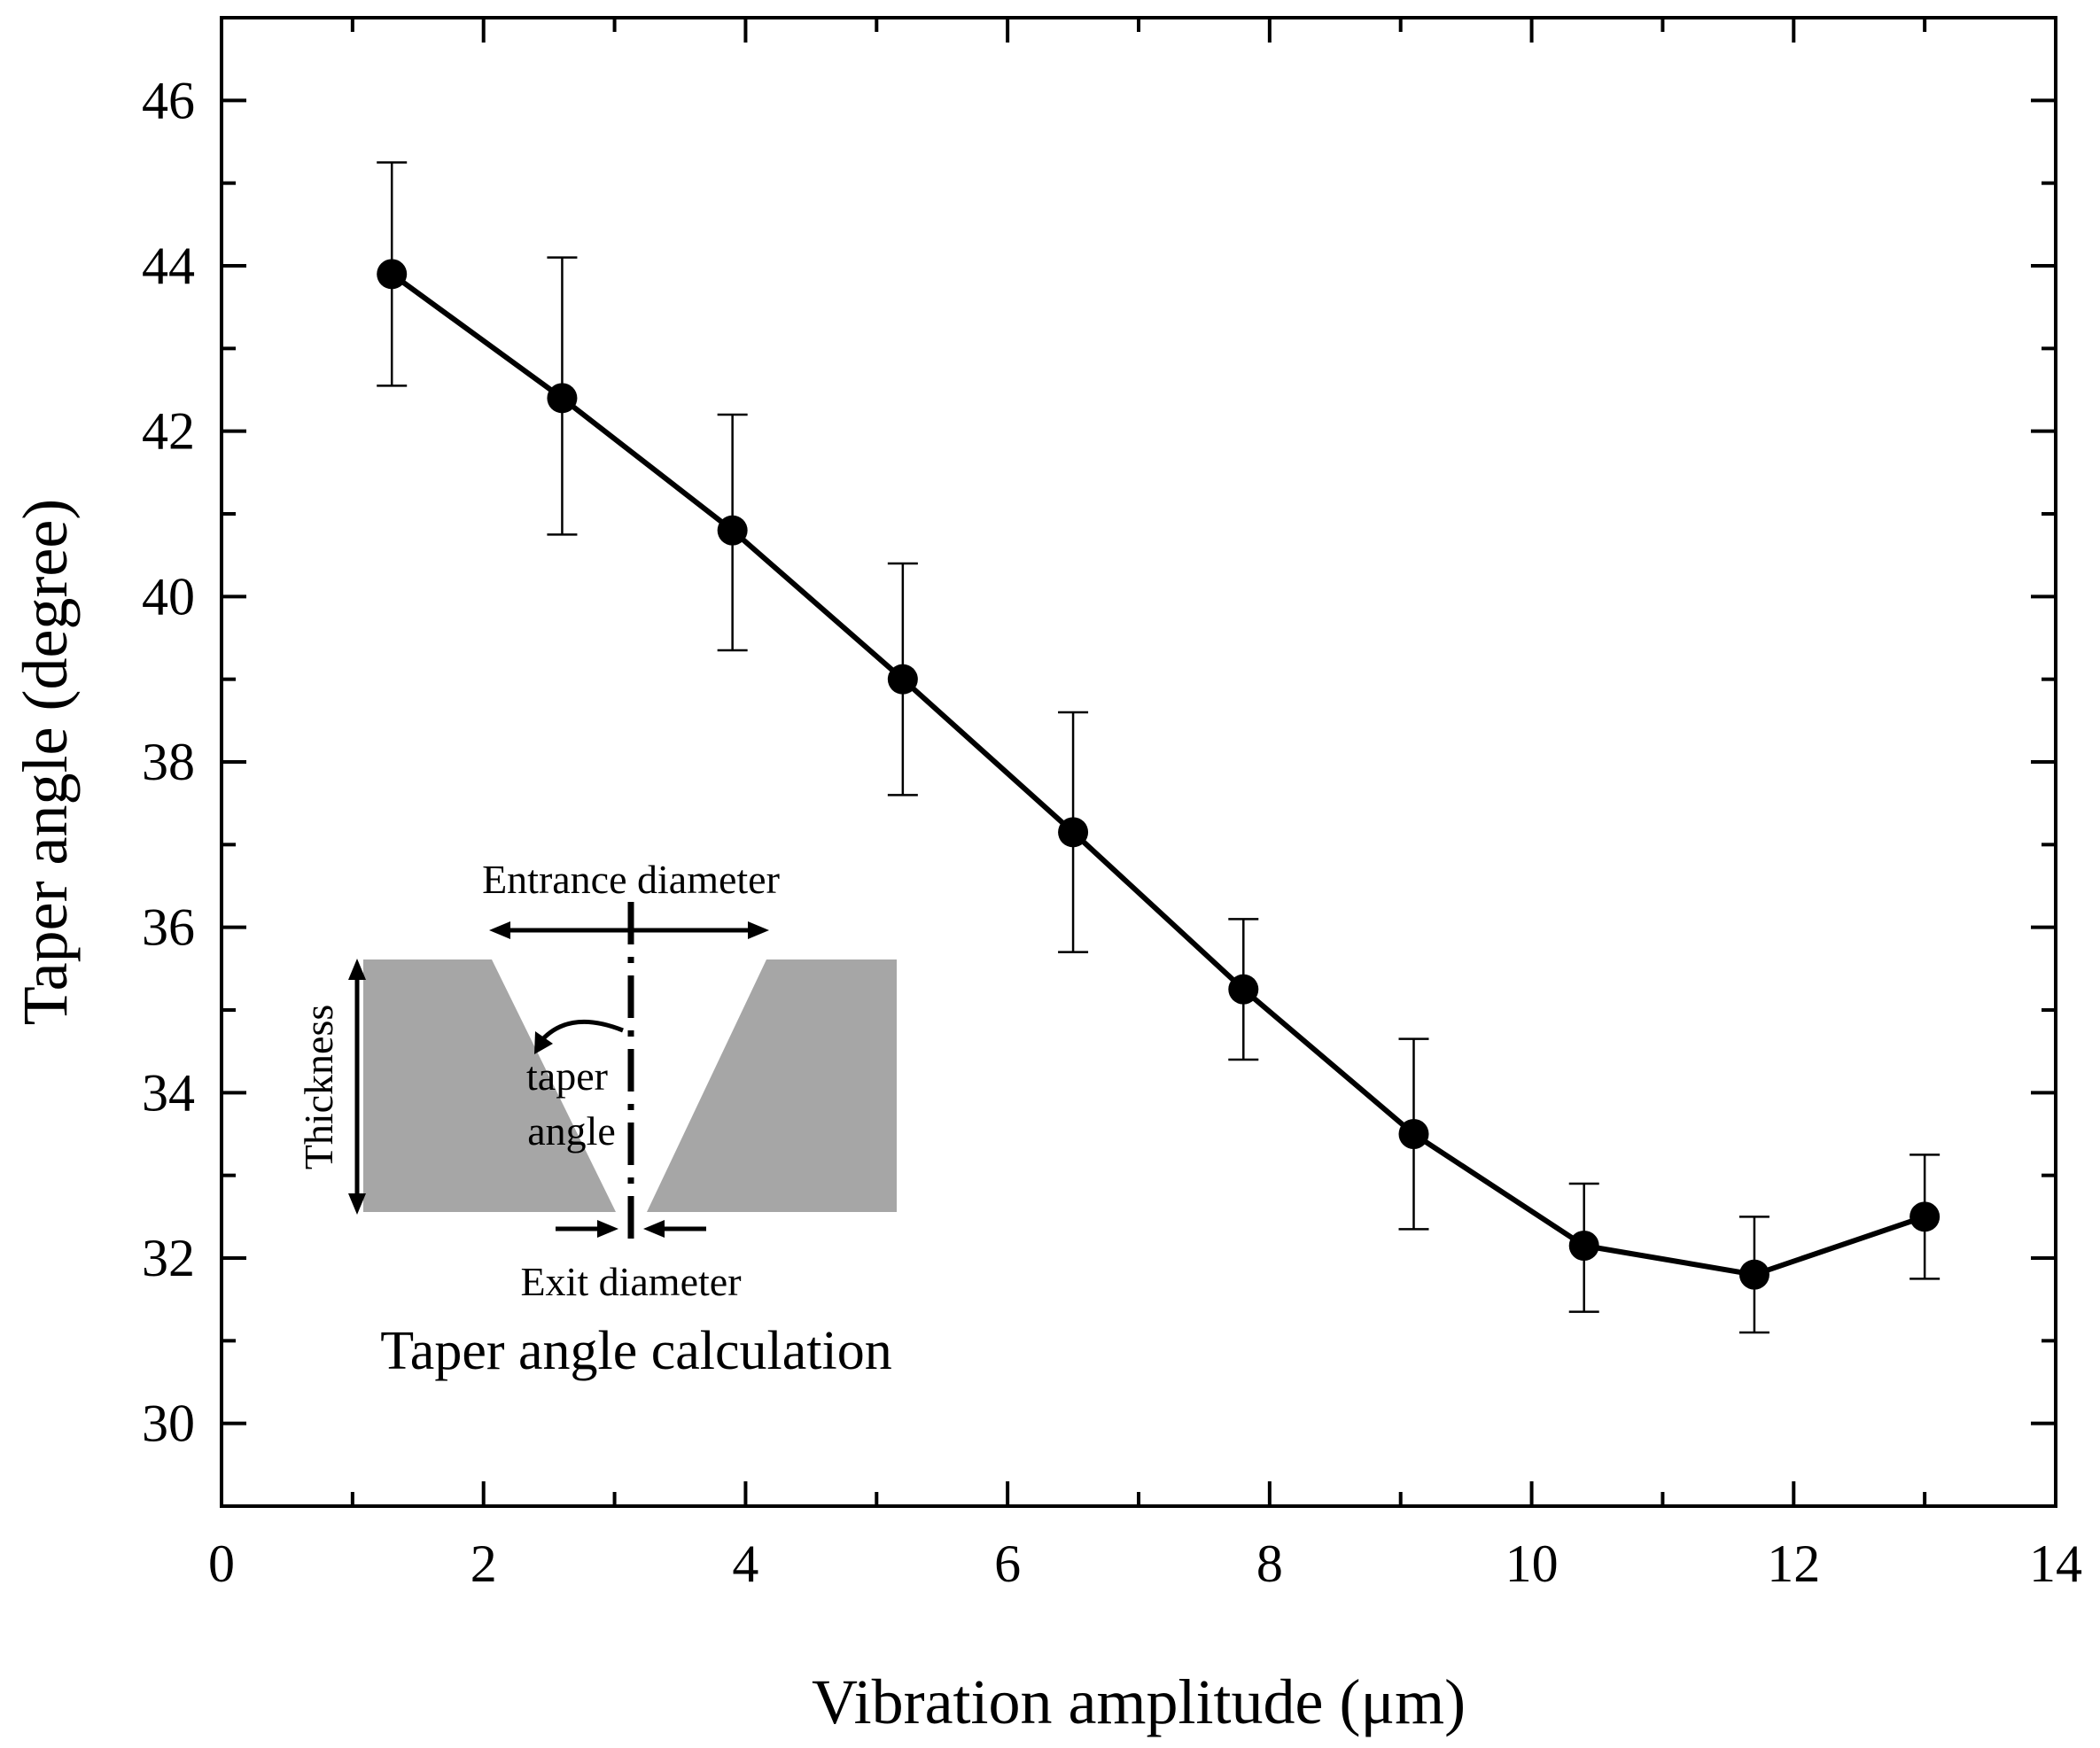 This screenshot has width=2100, height=1748. Describe the element at coordinates (168, 100) in the screenshot. I see `y-tick-label: 46` at that location.